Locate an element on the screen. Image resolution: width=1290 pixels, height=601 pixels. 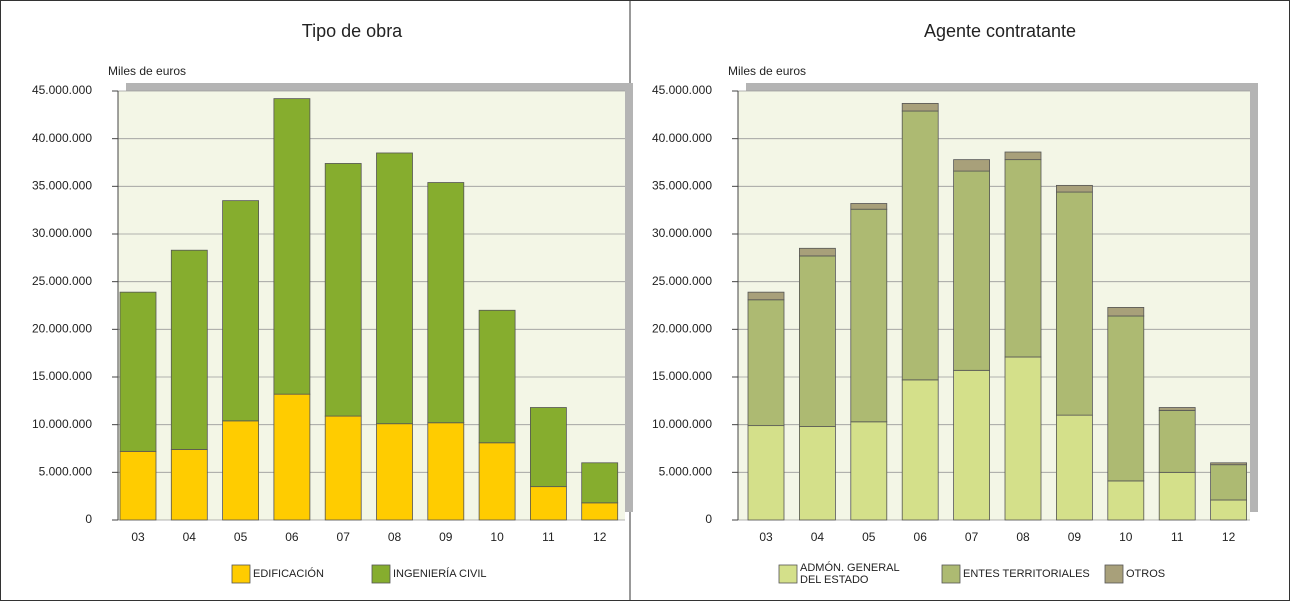
legend-label: EDIFICACIÓN is located at coordinates (288, 574).